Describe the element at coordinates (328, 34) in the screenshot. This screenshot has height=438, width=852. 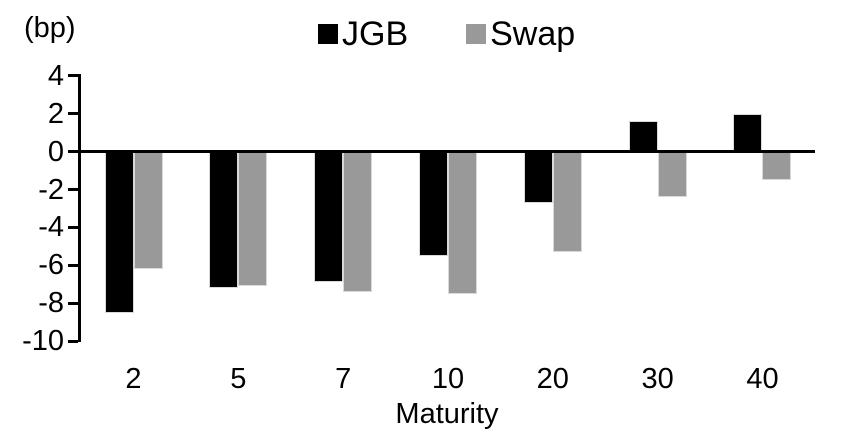
I see `legend-swatch-jgb-icon` at that location.